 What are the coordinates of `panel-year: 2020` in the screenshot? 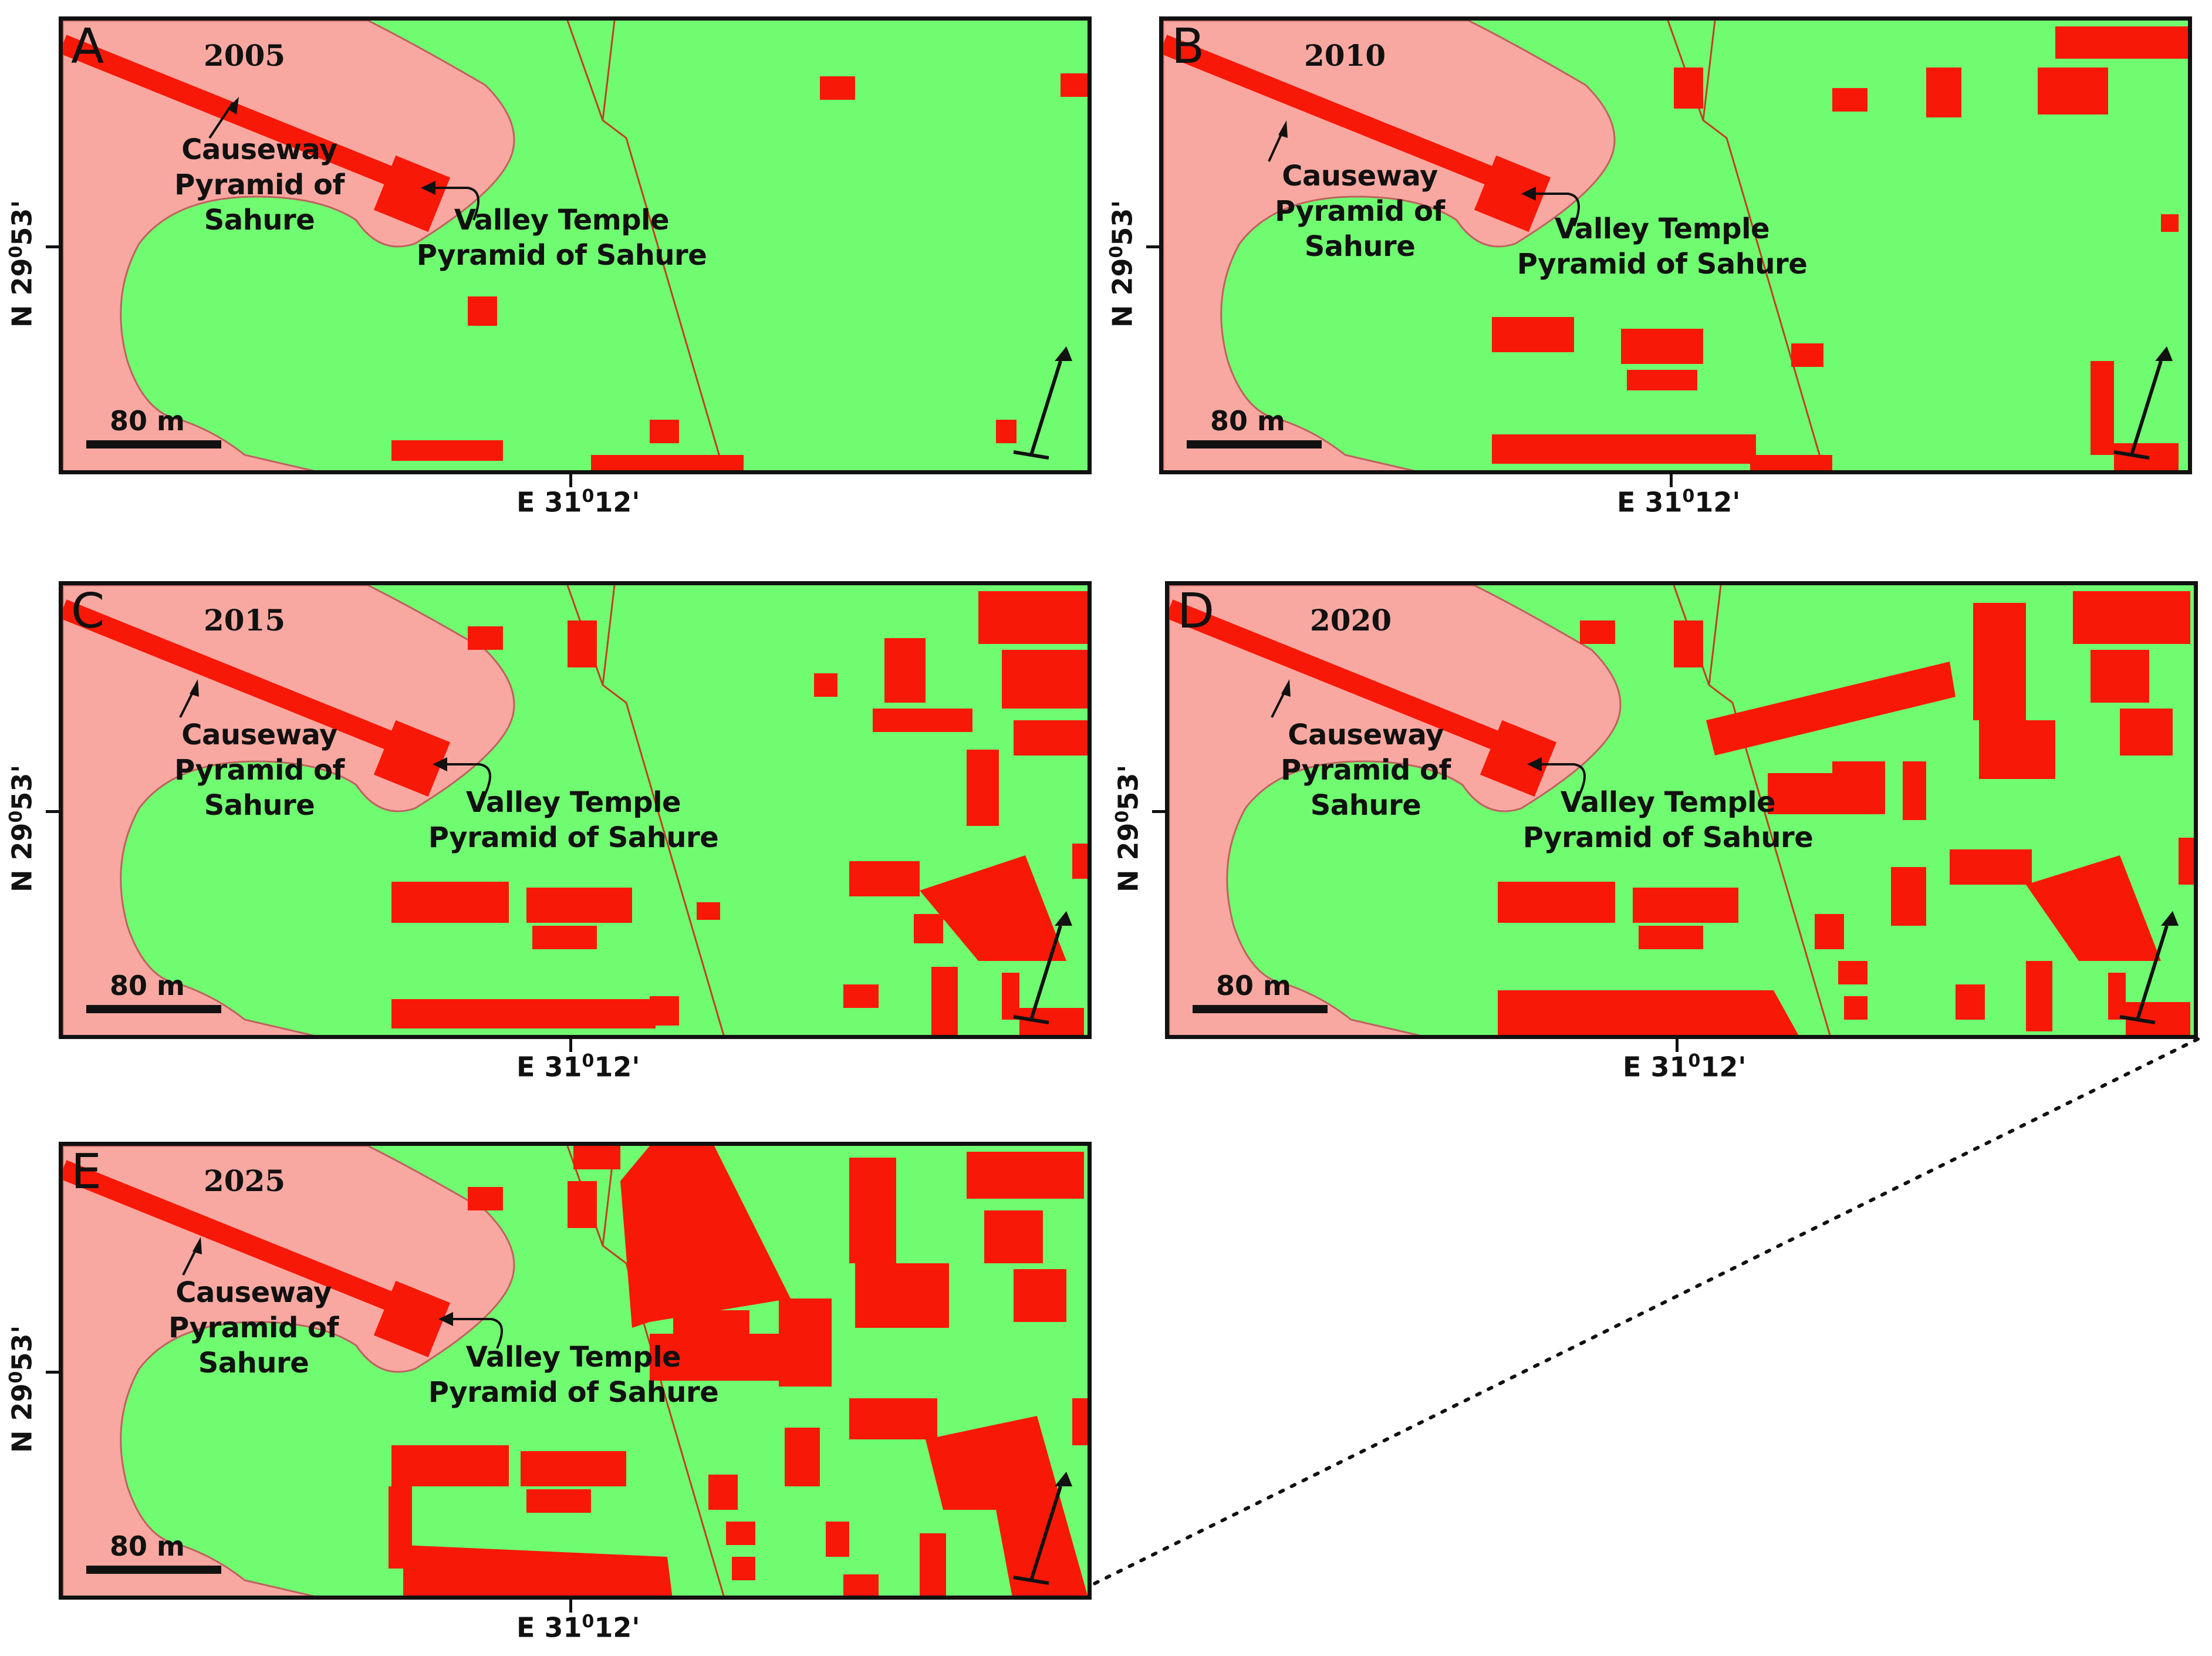 It's located at (1351, 620).